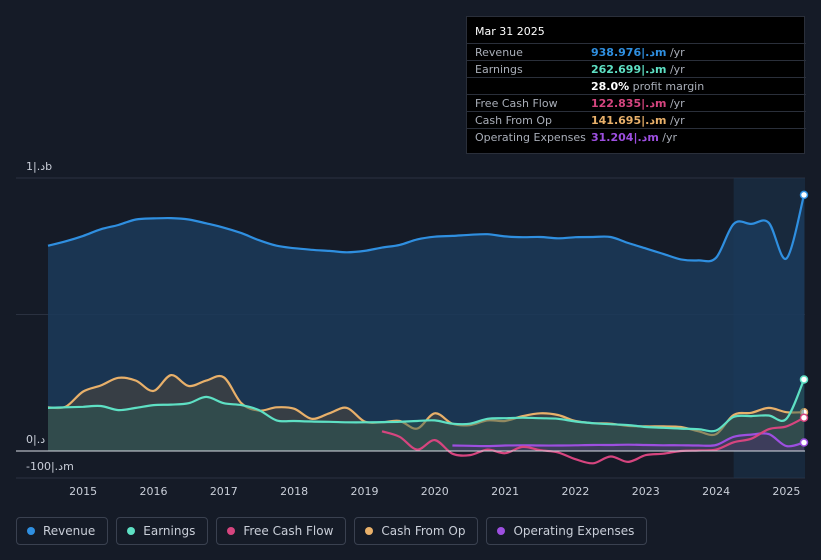  Describe the element at coordinates (510, 31) in the screenshot. I see `tooltip-date: Mar 31 2025` at that location.